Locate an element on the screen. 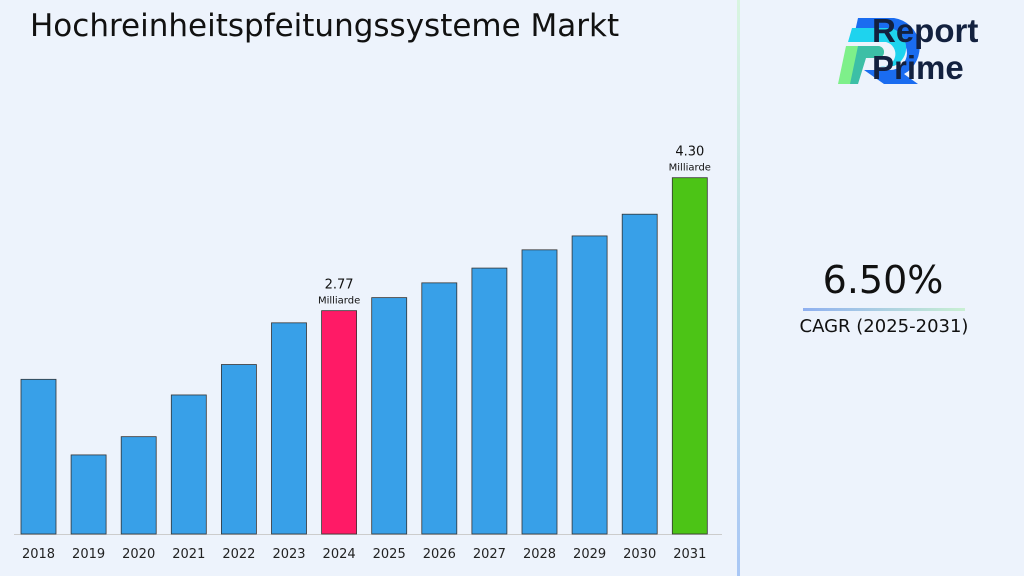  cagr-label: CAGR (2025-2031) is located at coordinates (884, 326).